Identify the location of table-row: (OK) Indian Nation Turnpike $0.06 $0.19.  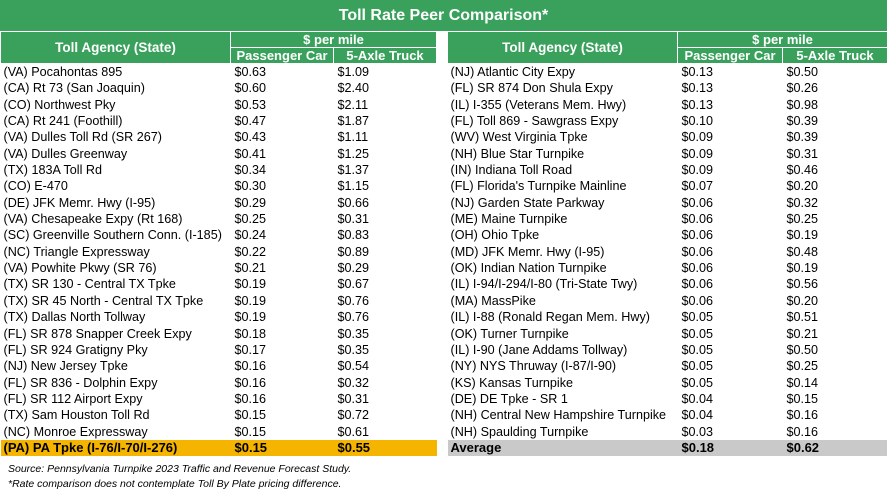
(667, 268).